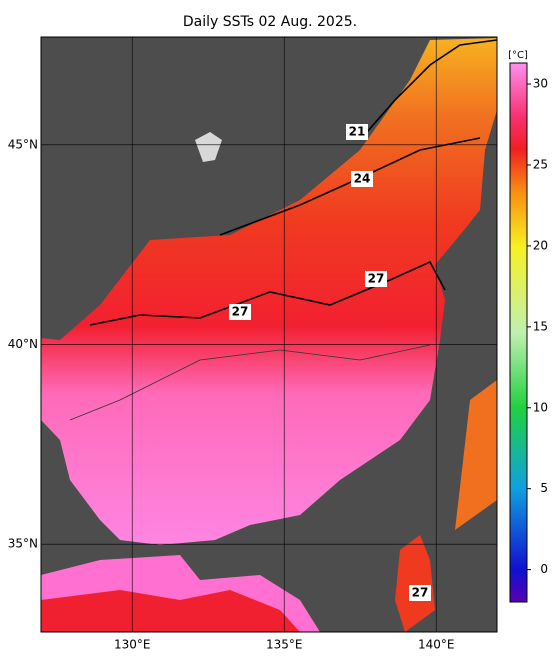  What do you see at coordinates (132, 645) in the screenshot?
I see `lon-label: 130°E` at bounding box center [132, 645].